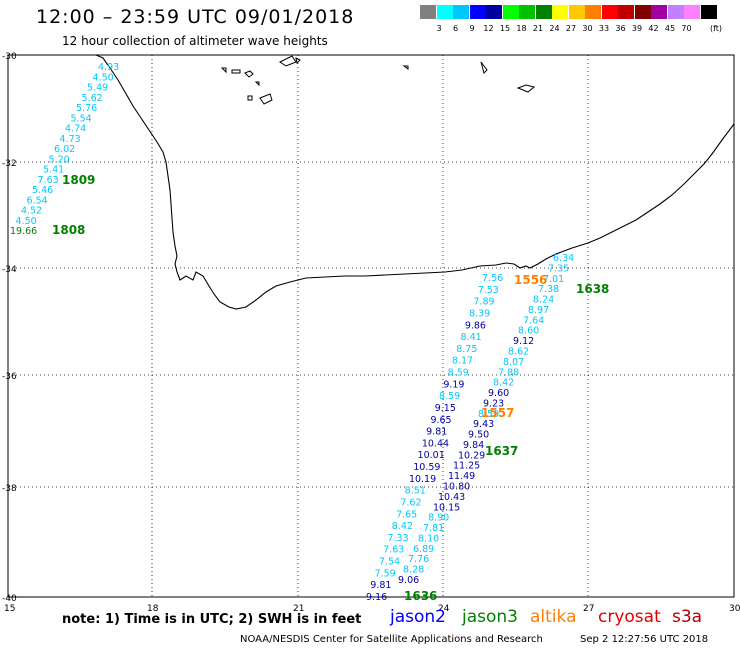 The width and height of the screenshot is (740, 650). Describe the element at coordinates (423, 549) in the screenshot. I see `swh-value: 6.89` at that location.